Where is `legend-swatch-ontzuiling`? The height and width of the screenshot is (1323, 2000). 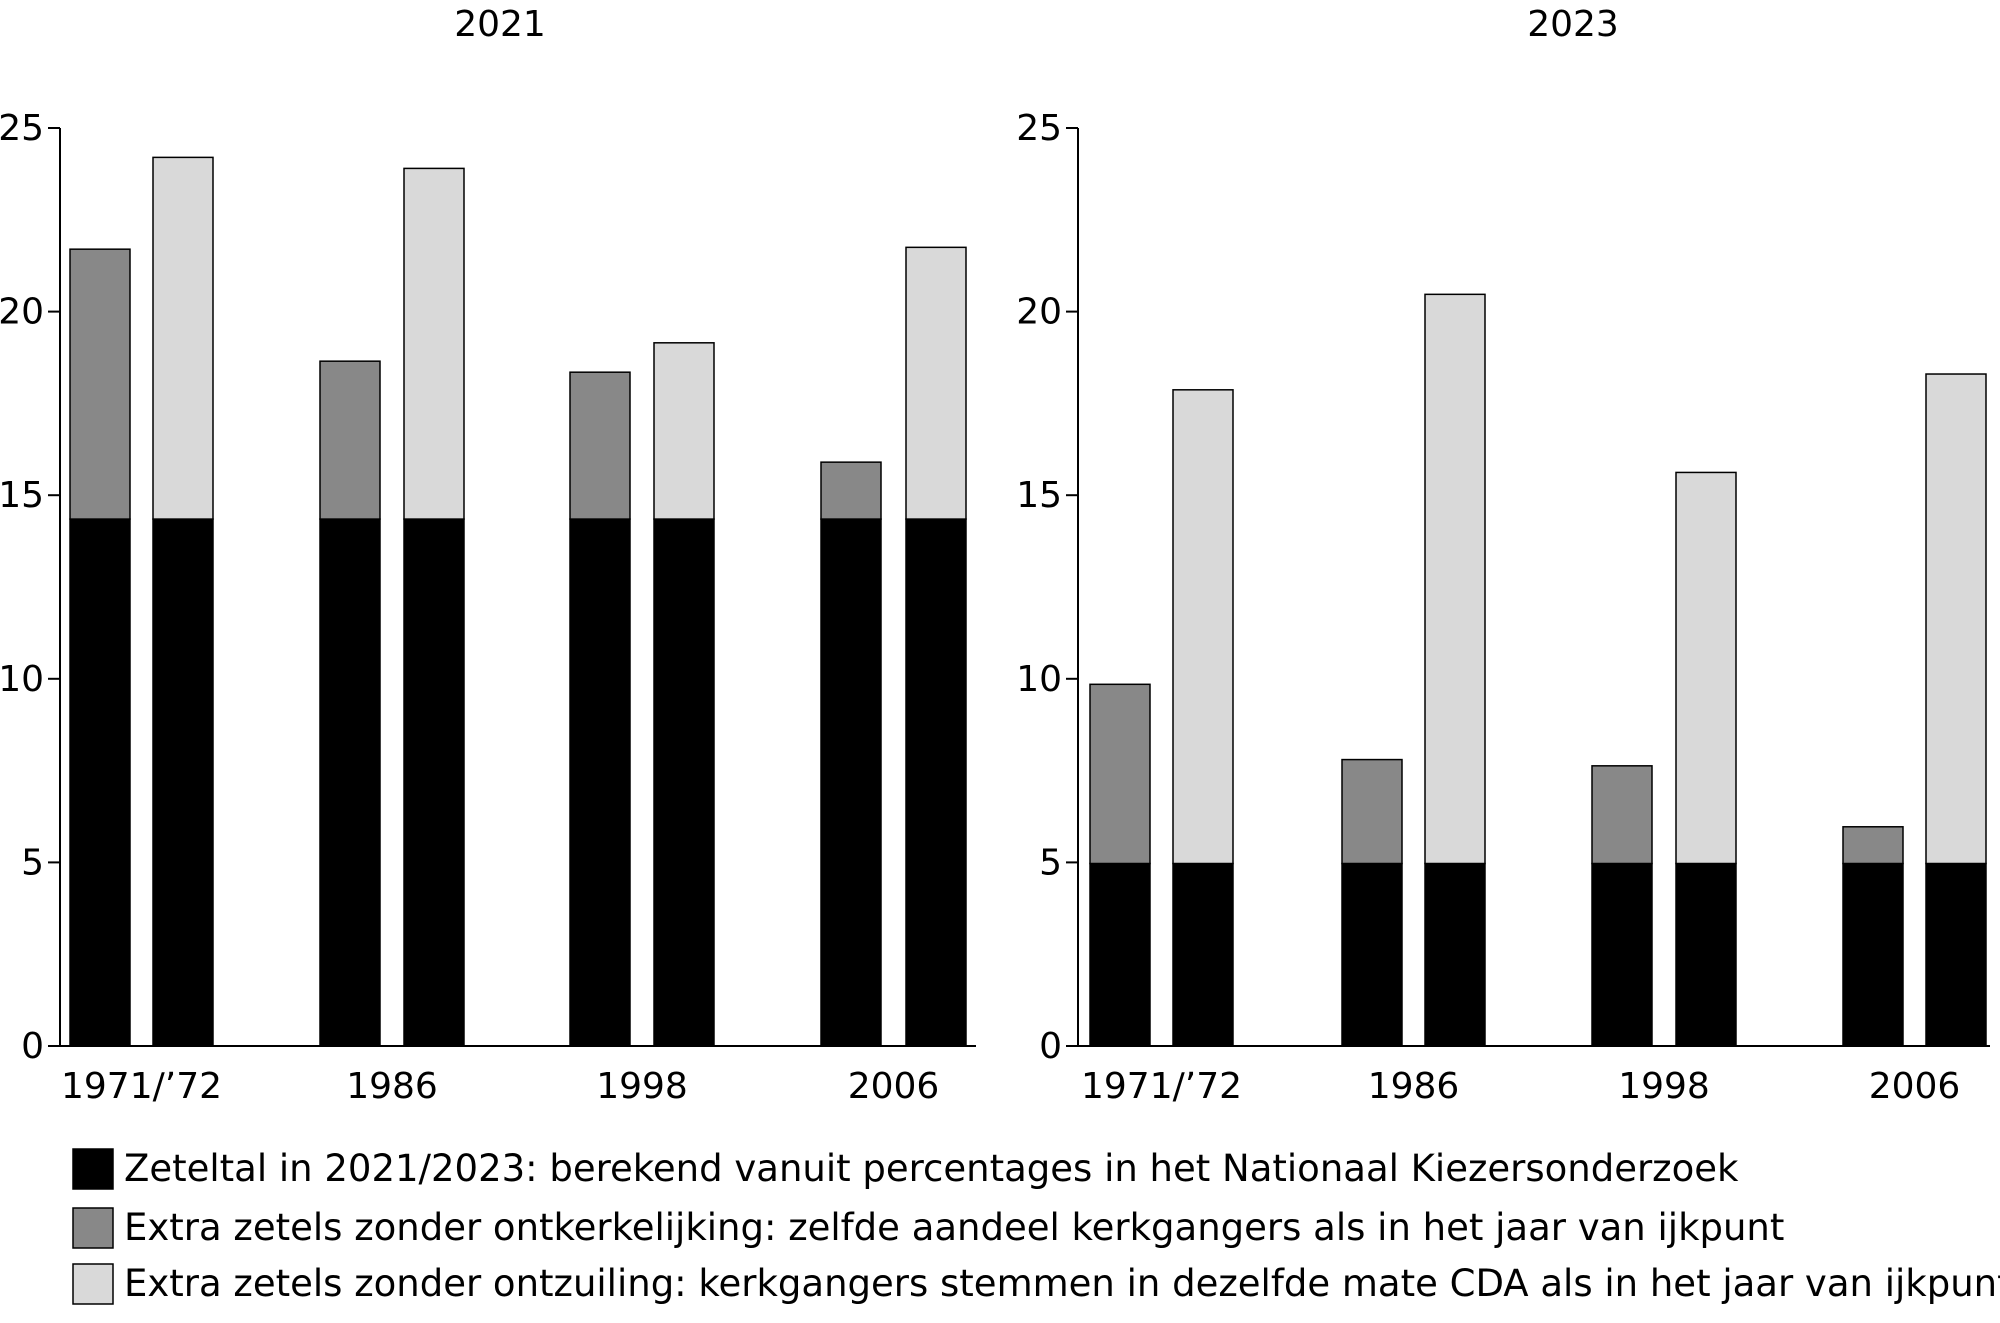 legend-swatch-ontzuiling is located at coordinates (93, 1284).